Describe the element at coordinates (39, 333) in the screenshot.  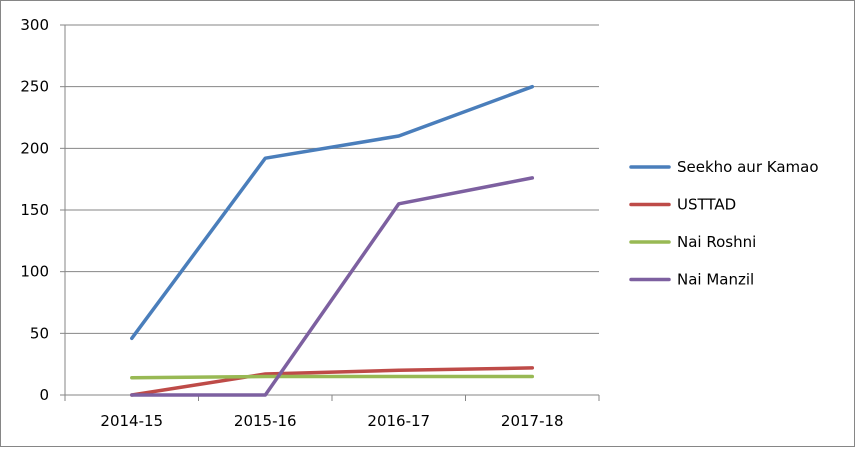
I see `y-tick-label: 50` at that location.